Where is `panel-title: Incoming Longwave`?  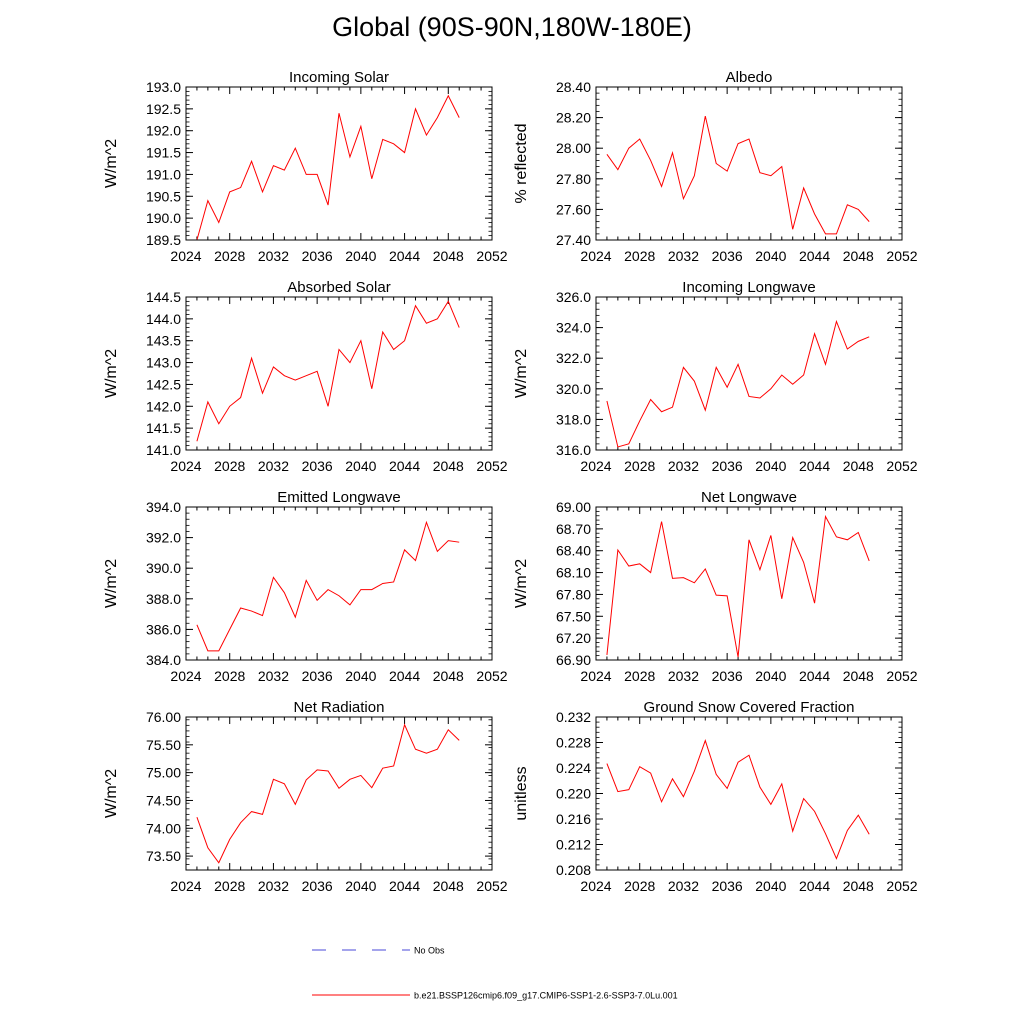 panel-title: Incoming Longwave is located at coordinates (748, 287).